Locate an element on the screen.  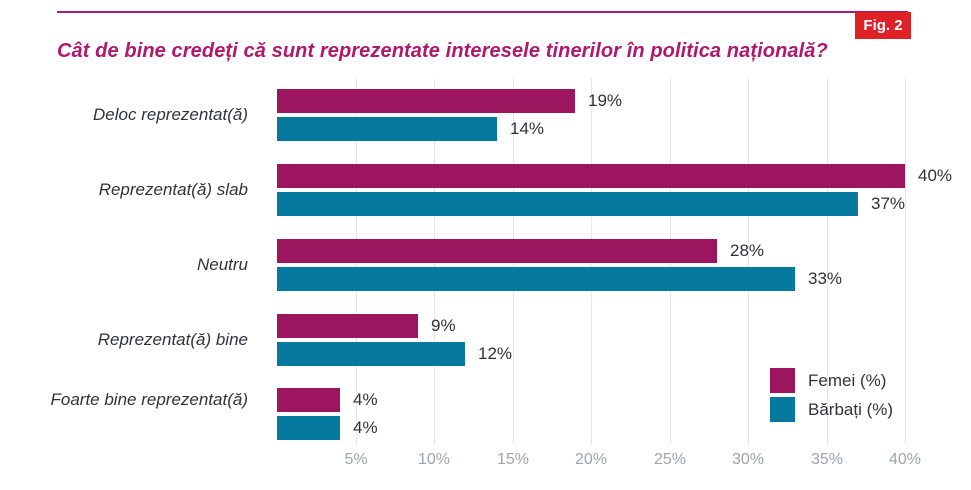
x-tick-label: 15% is located at coordinates (513, 459).